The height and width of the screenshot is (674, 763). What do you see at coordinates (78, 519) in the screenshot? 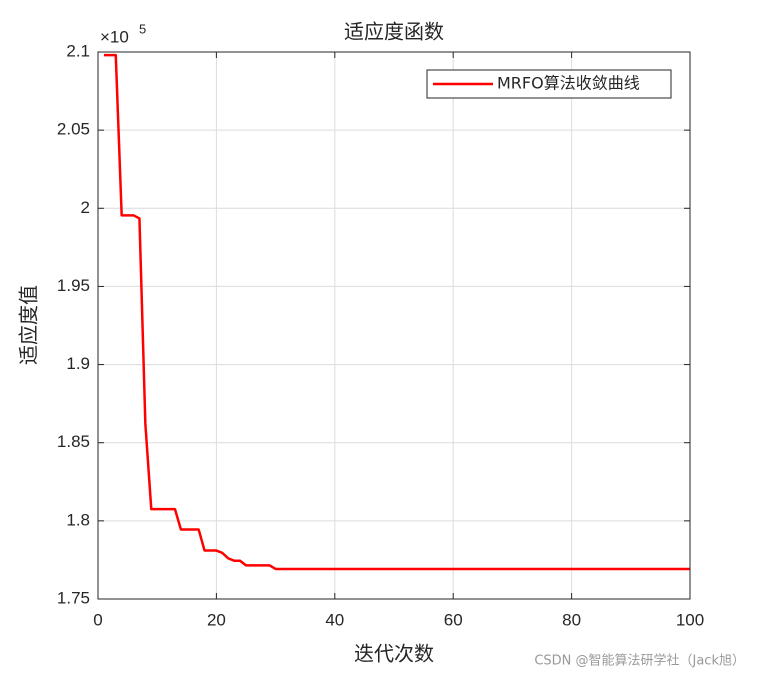
I see `y-tick-label: 1.8` at bounding box center [78, 519].